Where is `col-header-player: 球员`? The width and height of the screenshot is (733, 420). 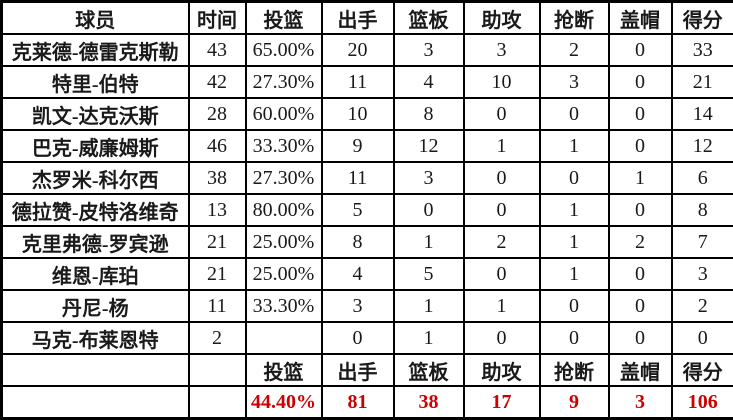
col-header-player: 球员 is located at coordinates (95, 18).